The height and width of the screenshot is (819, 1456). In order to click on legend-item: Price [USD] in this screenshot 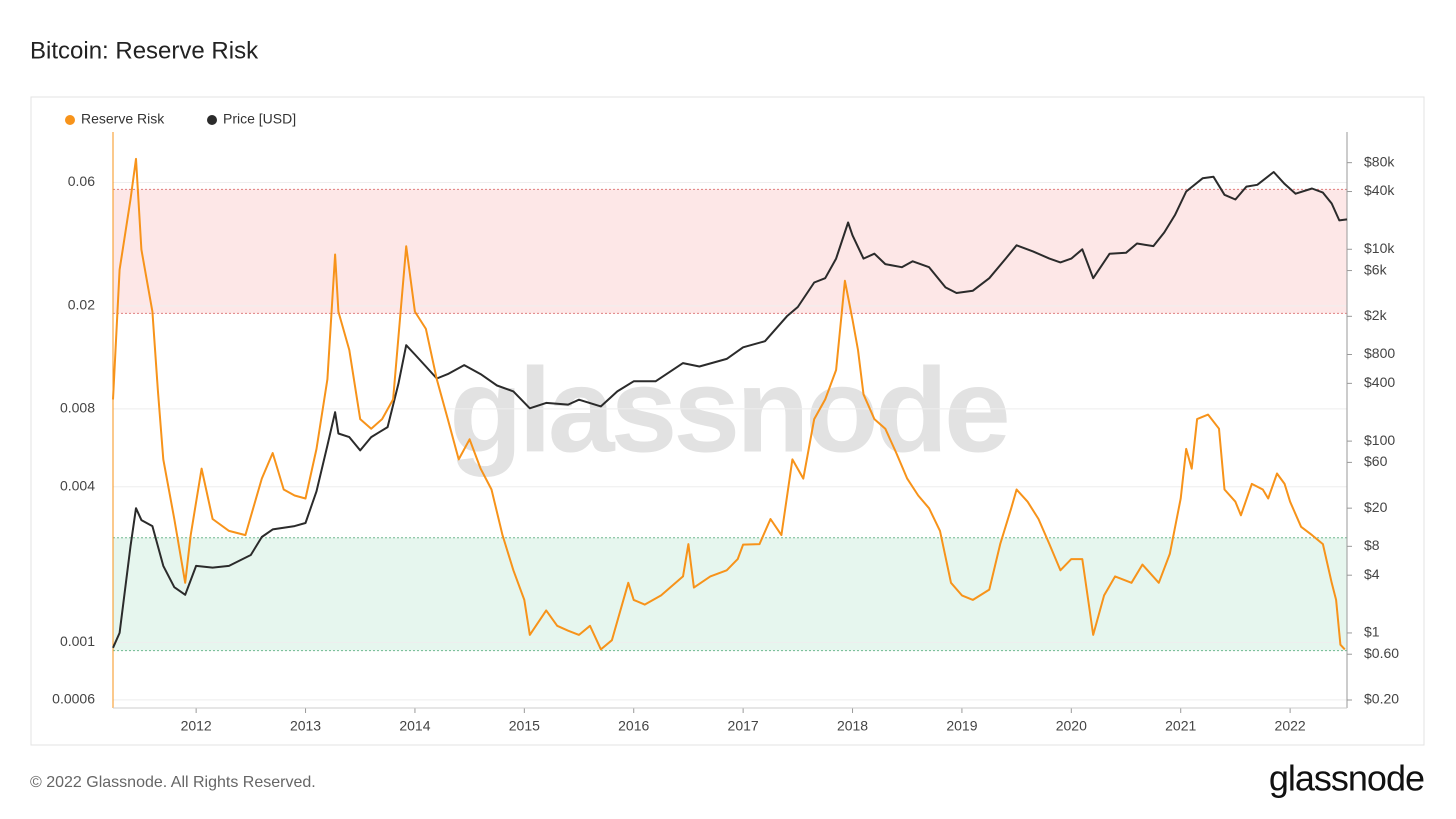, I will do `click(251, 119)`.